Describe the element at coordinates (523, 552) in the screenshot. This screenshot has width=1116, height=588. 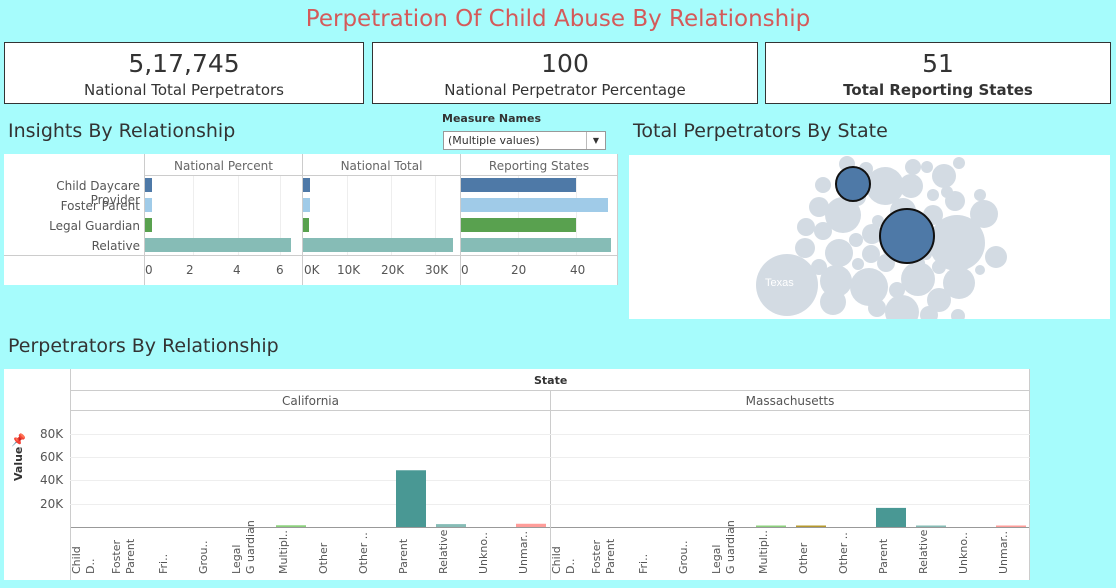
I see `x-category-label: Unmar..` at that location.